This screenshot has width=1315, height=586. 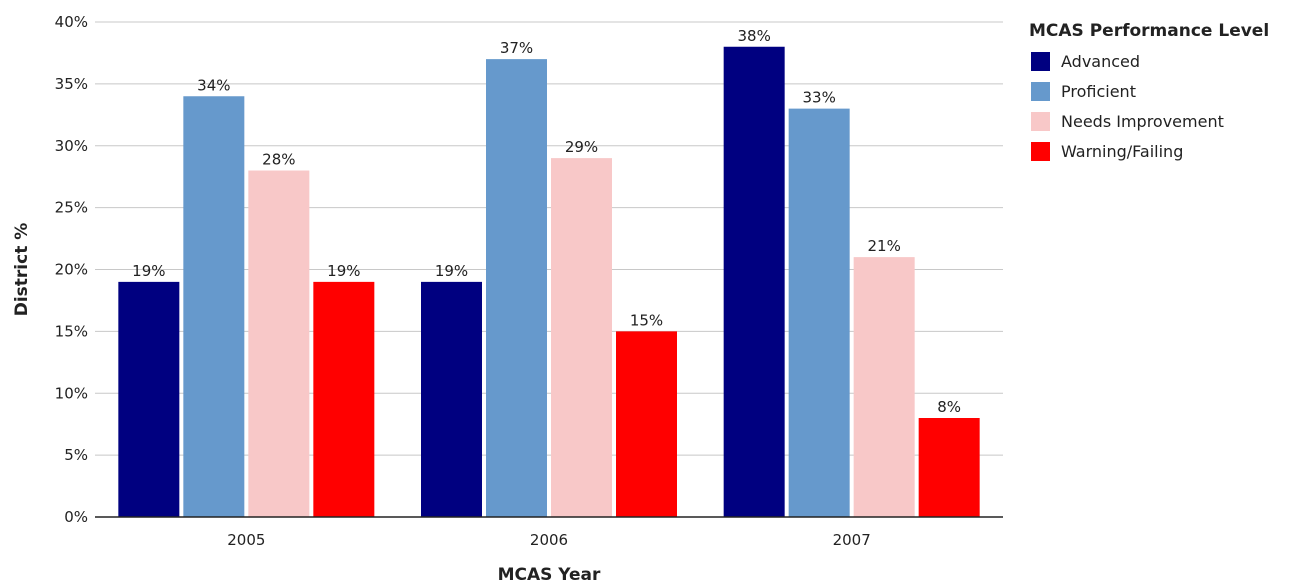 What do you see at coordinates (344, 399) in the screenshot?
I see `bar-warning-failing-2005` at bounding box center [344, 399].